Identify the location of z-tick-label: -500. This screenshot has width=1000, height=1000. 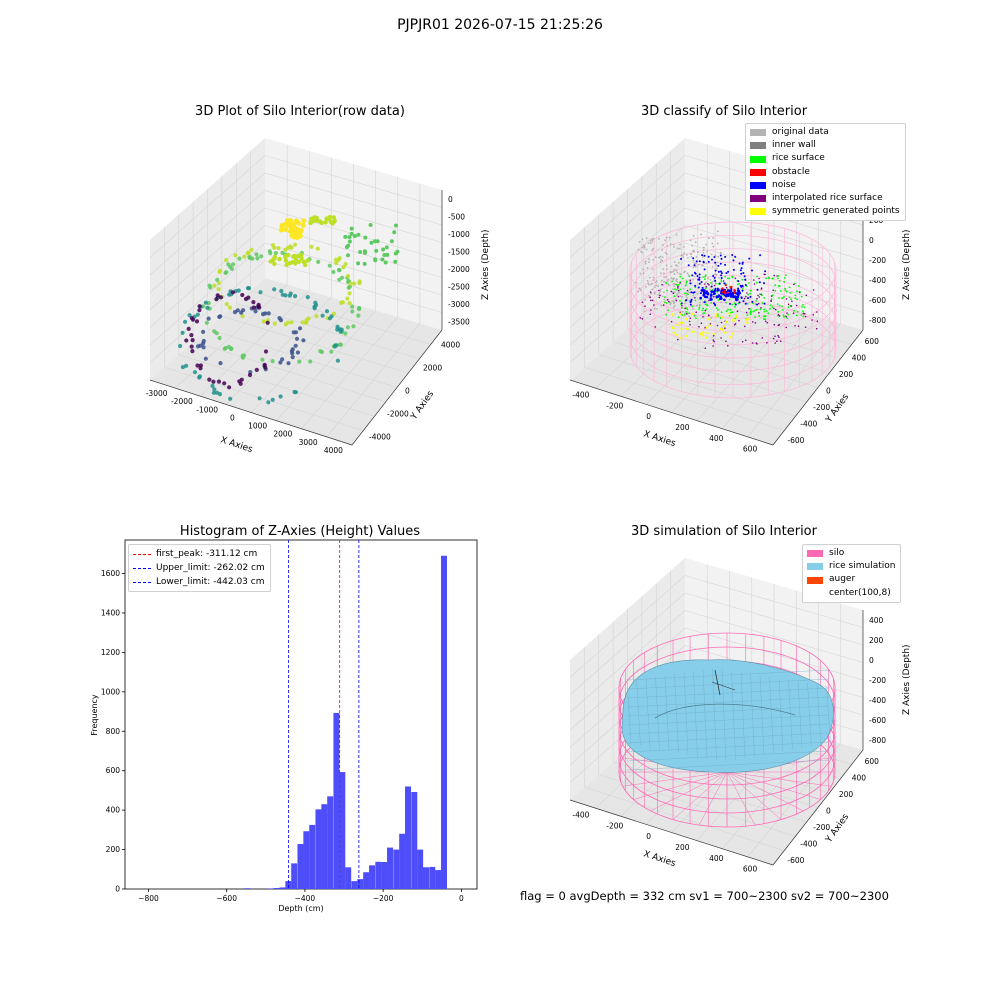
(456, 216).